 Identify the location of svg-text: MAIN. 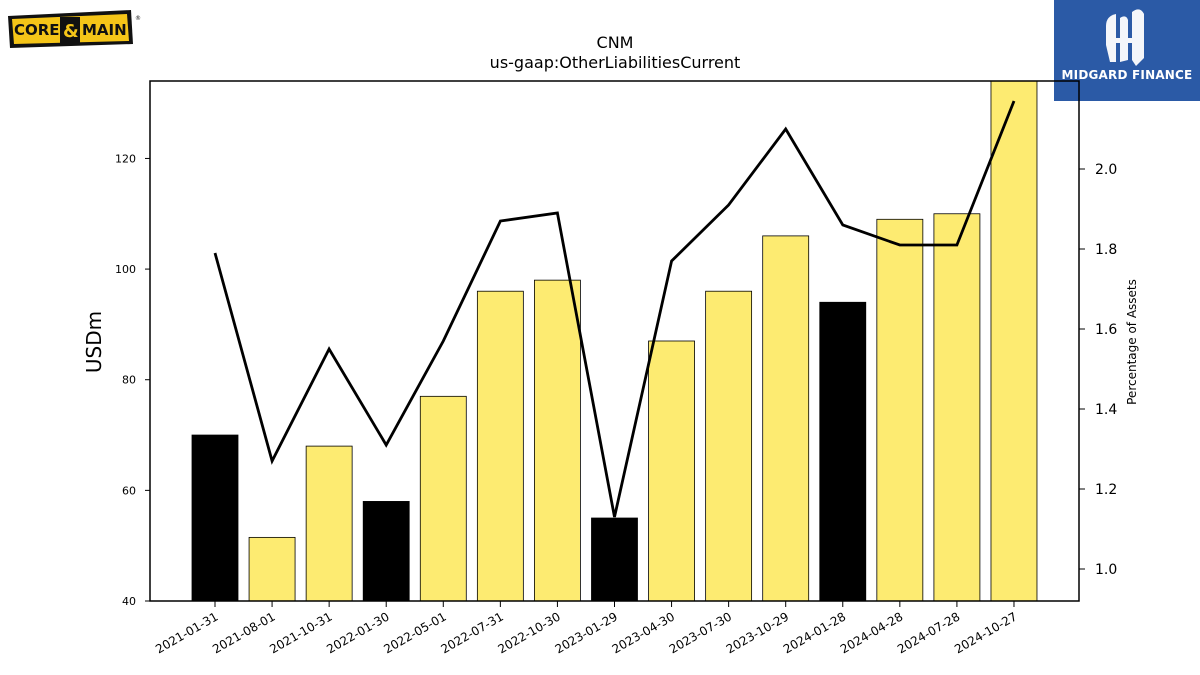
(104, 30).